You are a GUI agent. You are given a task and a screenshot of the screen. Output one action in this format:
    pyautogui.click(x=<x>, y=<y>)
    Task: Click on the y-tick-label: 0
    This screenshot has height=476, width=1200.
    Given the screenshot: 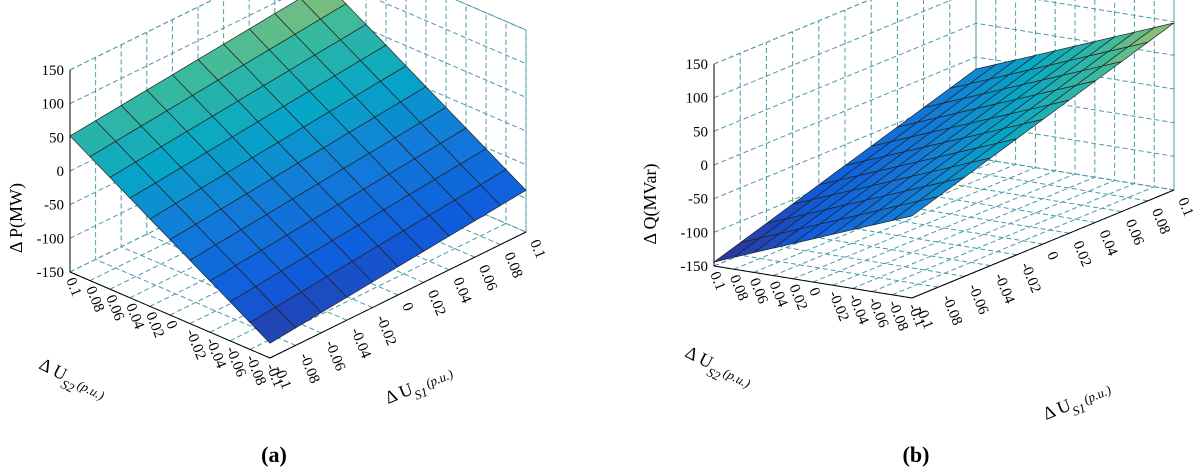 What is the action you would take?
    pyautogui.click(x=814, y=292)
    